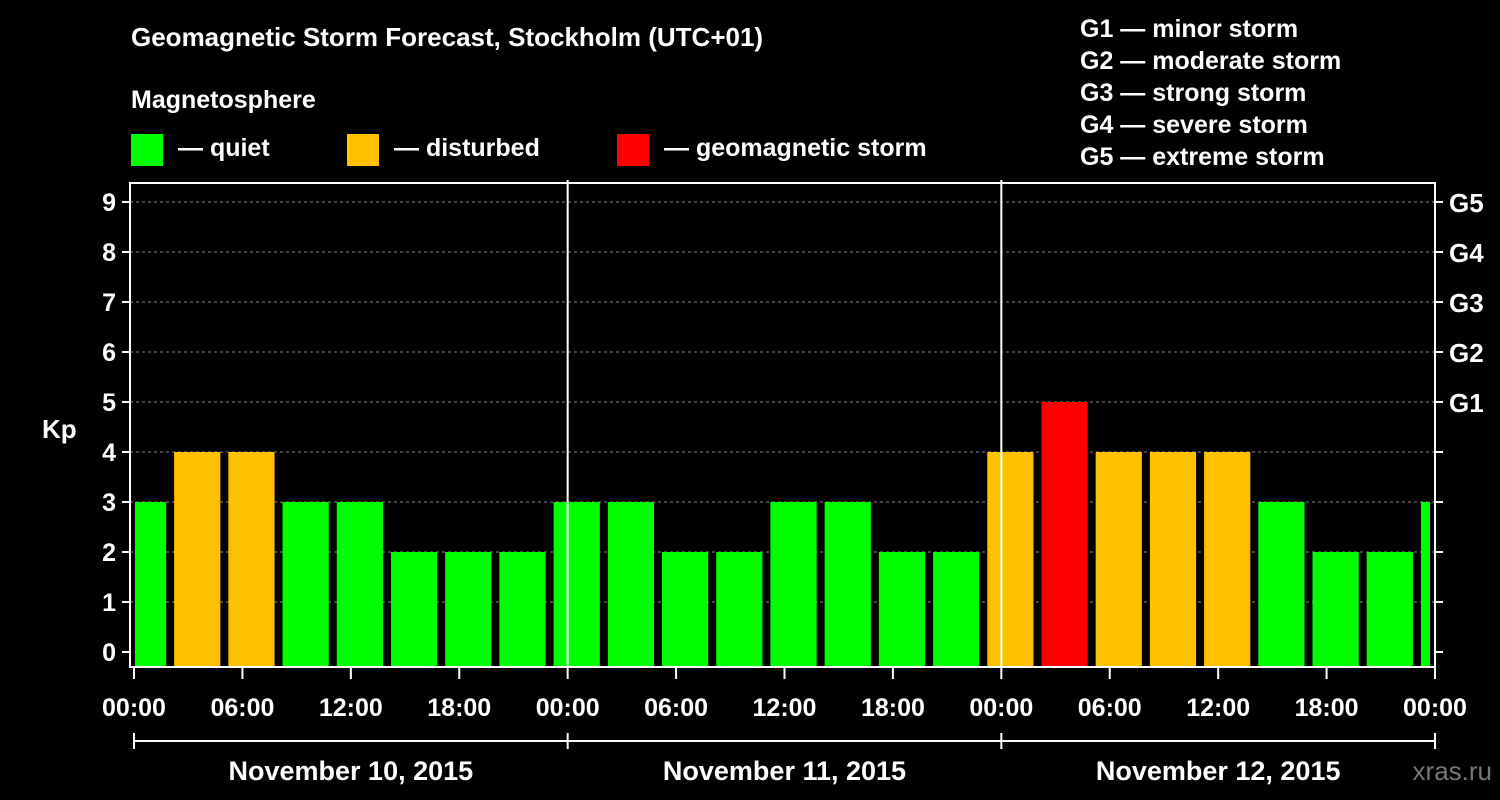  What do you see at coordinates (633, 150) in the screenshot?
I see `legend-swatch-storm` at bounding box center [633, 150].